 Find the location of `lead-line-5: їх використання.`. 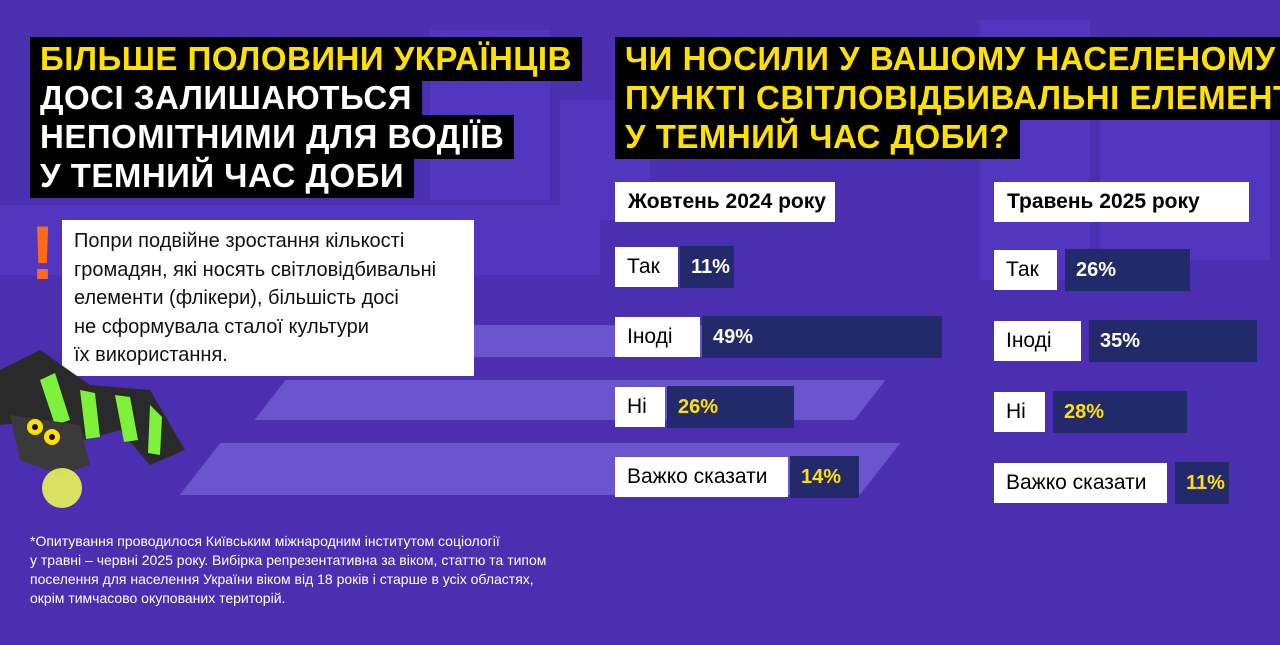

lead-line-5: їх використання. is located at coordinates (151, 355).